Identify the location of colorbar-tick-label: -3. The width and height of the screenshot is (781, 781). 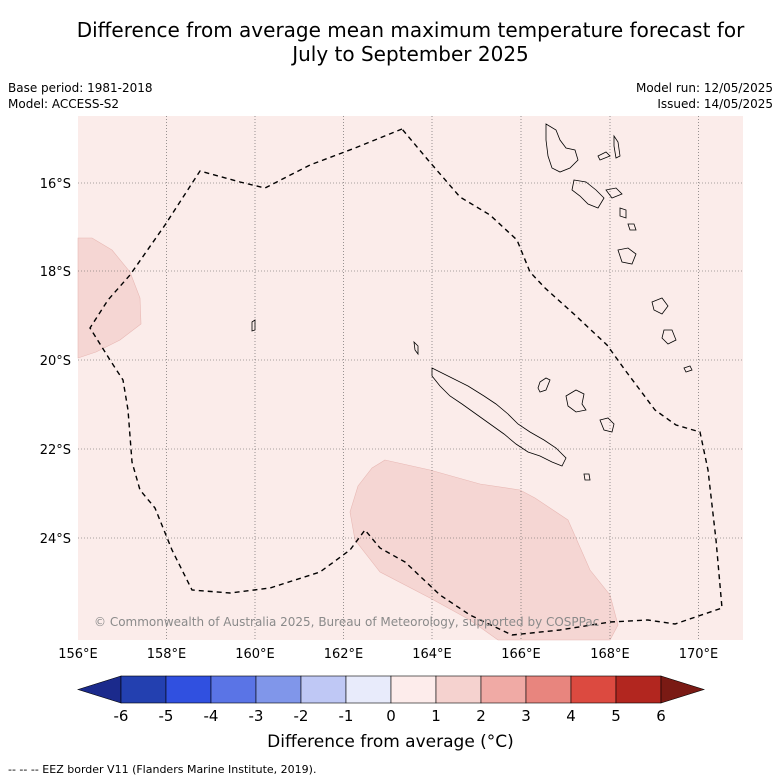
(256, 716).